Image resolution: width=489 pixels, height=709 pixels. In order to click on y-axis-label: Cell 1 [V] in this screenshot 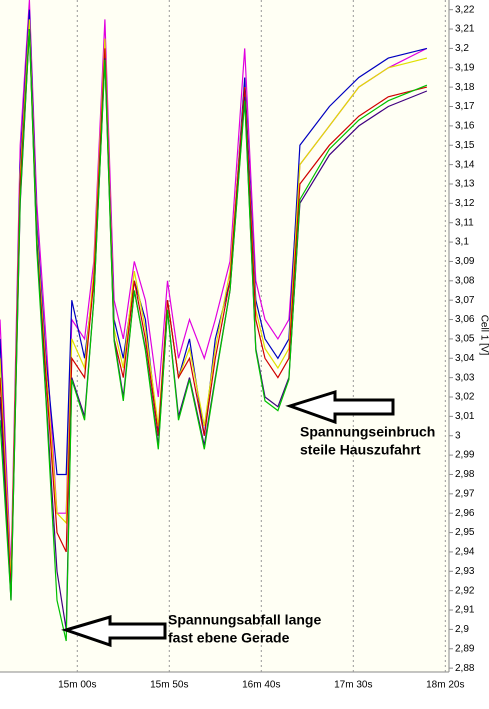, I will do `click(483, 335)`.